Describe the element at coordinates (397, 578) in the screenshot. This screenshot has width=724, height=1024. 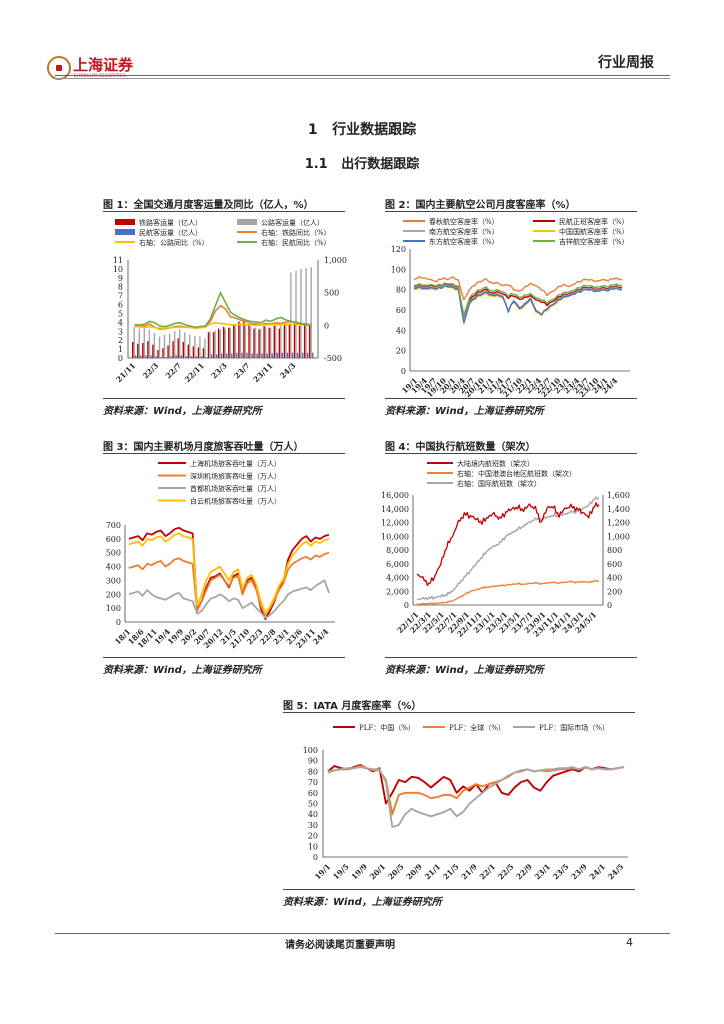
I see `y-left-tick-label: 4,000` at that location.